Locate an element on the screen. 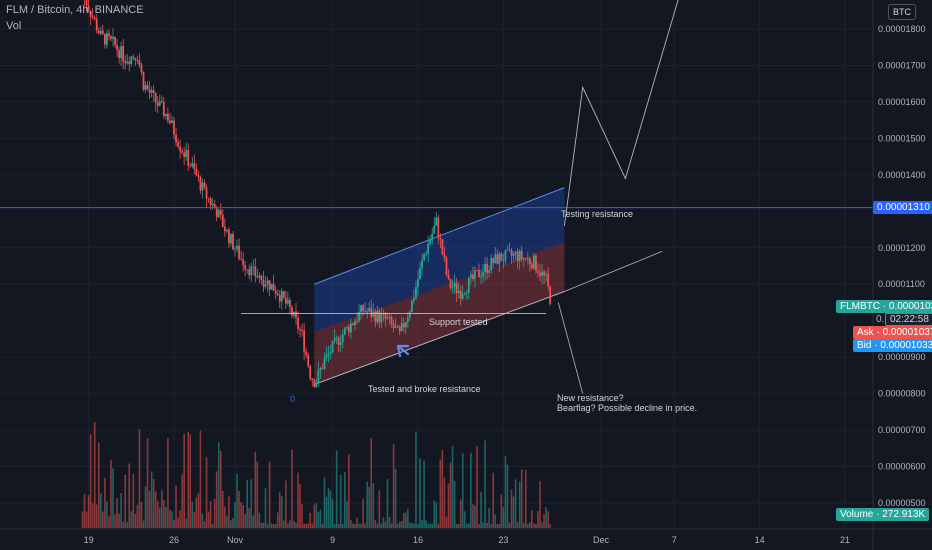 Image resolution: width=932 pixels, height=550 pixels. time-tick-label: 26 is located at coordinates (174, 540).